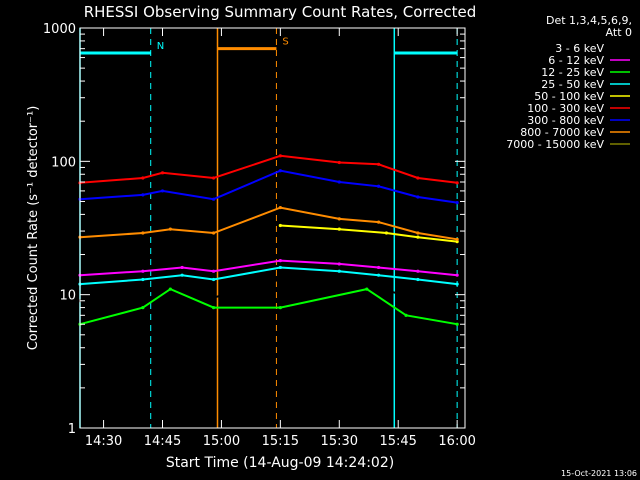 This screenshot has width=640, height=480. What do you see at coordinates (268, 306) in the screenshot?
I see `series-line` at bounding box center [268, 306].